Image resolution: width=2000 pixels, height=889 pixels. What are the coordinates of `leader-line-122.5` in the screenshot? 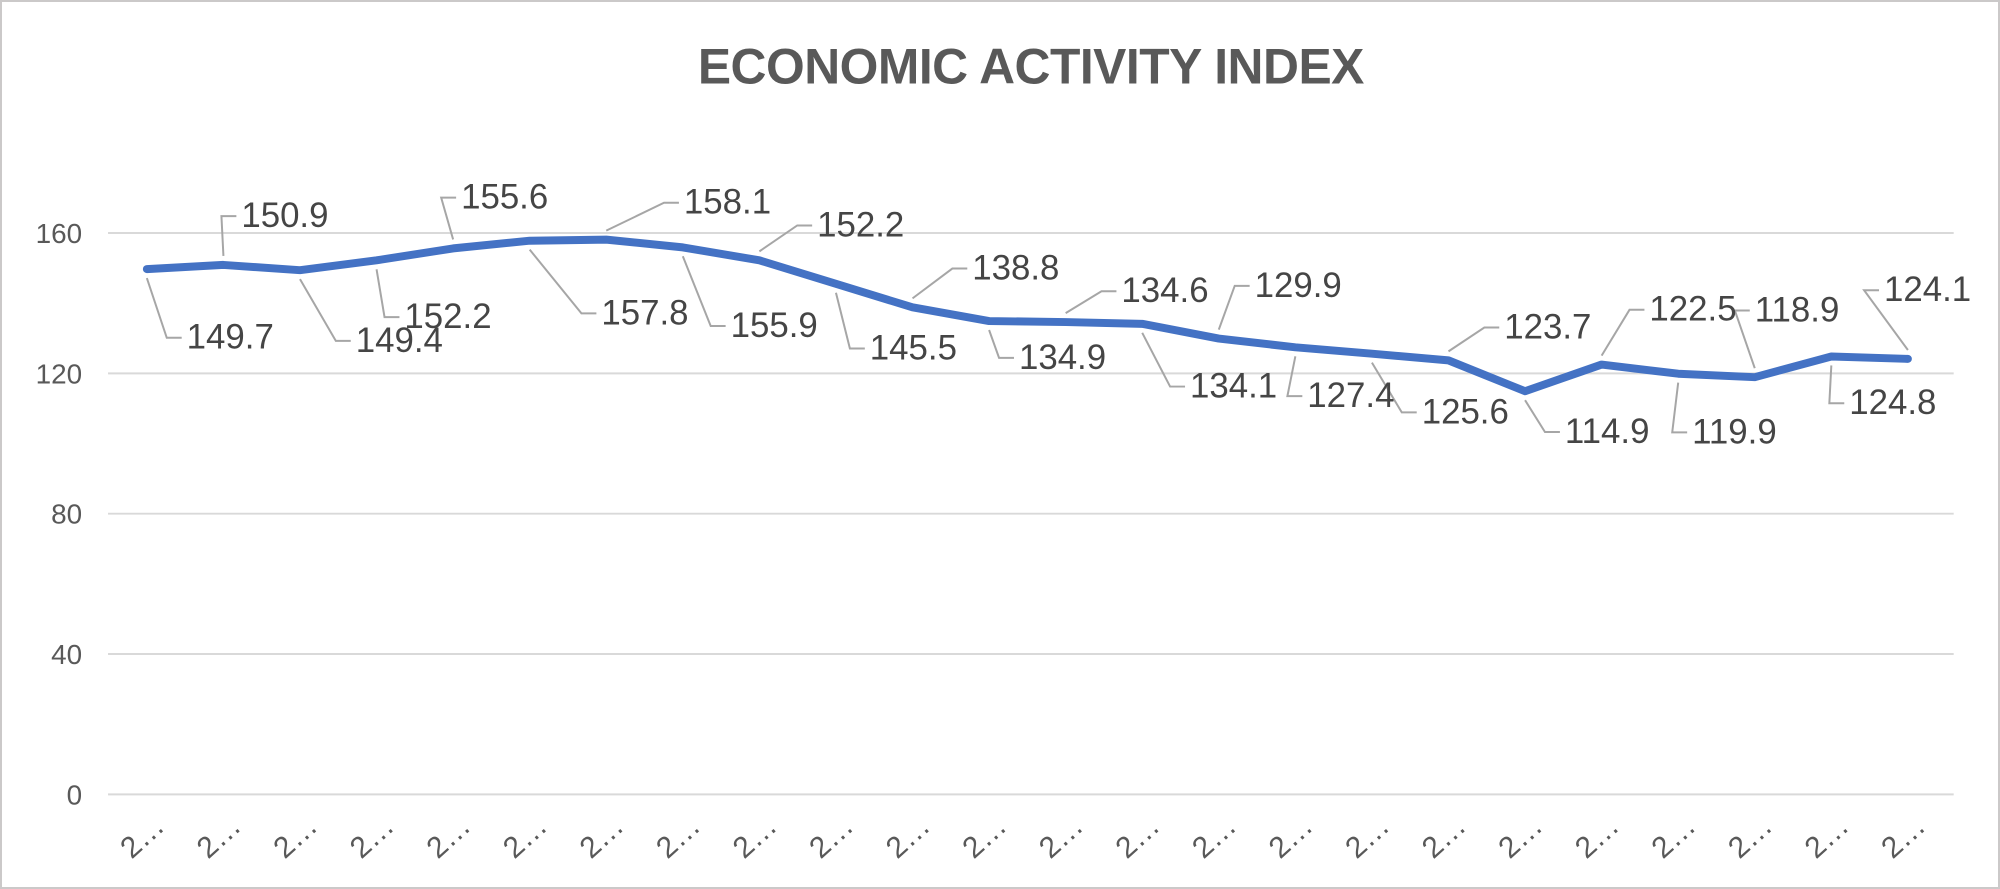 It's located at (1622, 332).